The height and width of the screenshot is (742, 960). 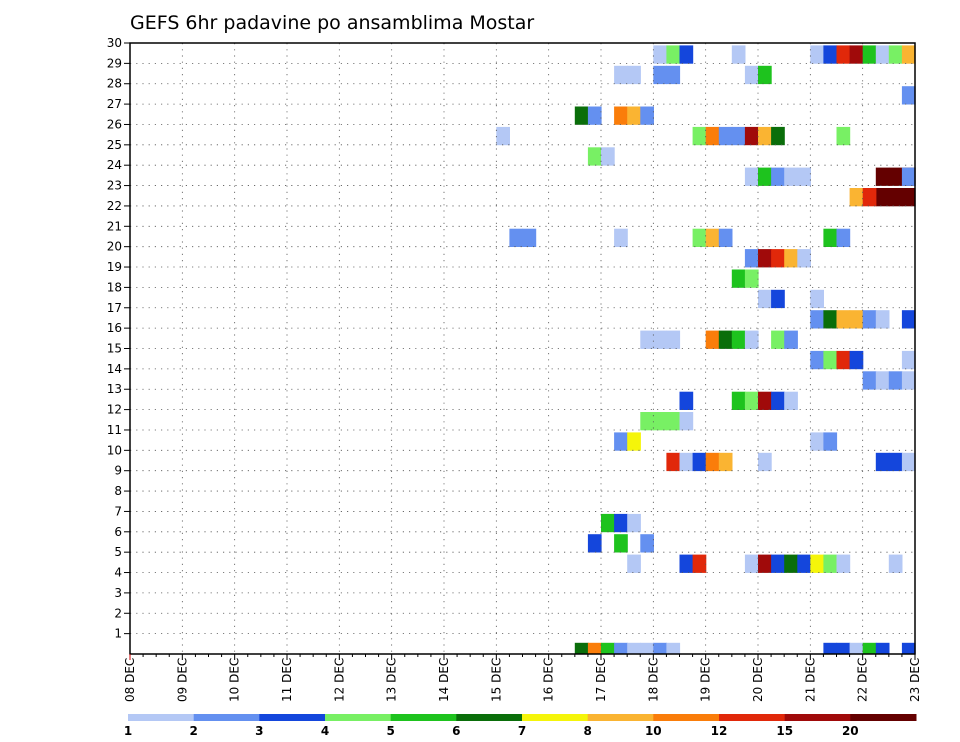 I want to click on colorbar-label: 20, so click(x=850, y=731).